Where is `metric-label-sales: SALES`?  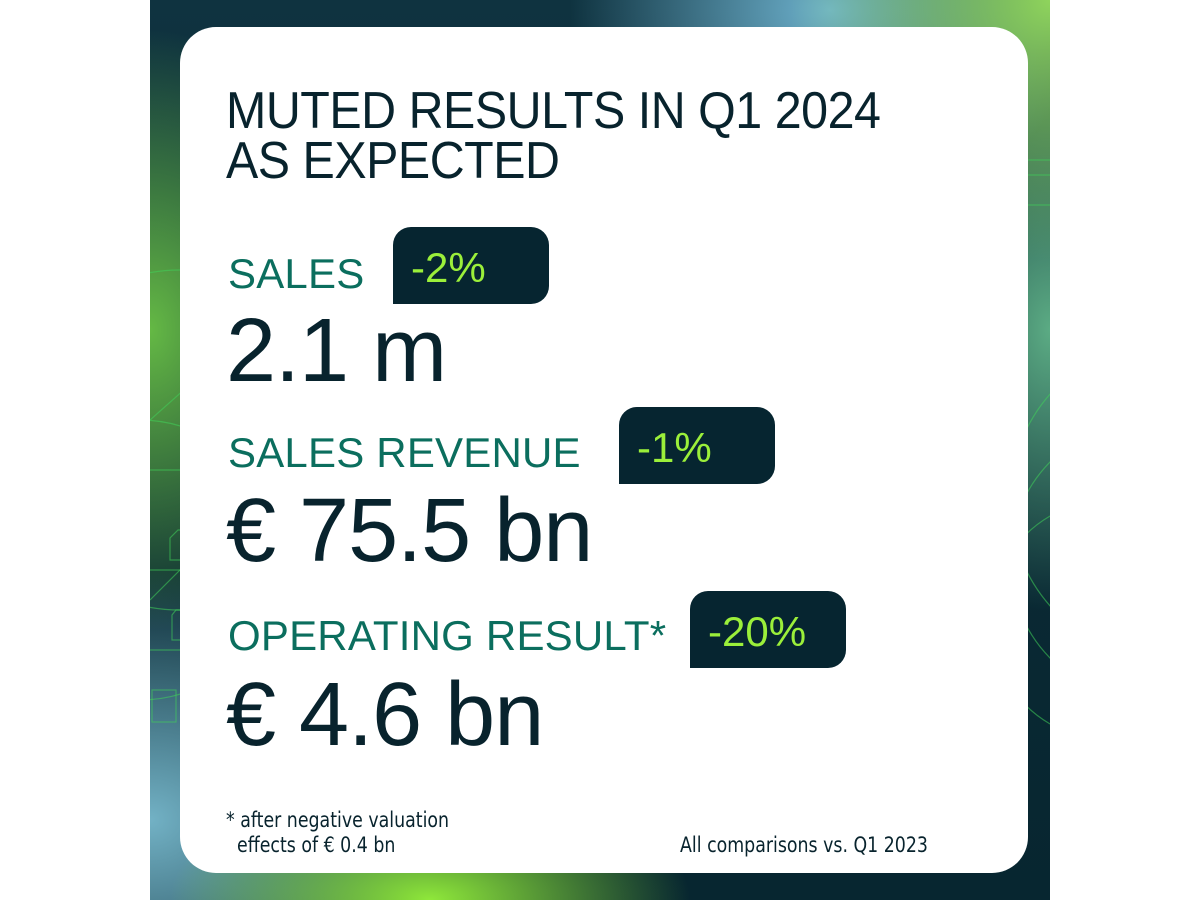 metric-label-sales: SALES is located at coordinates (296, 273).